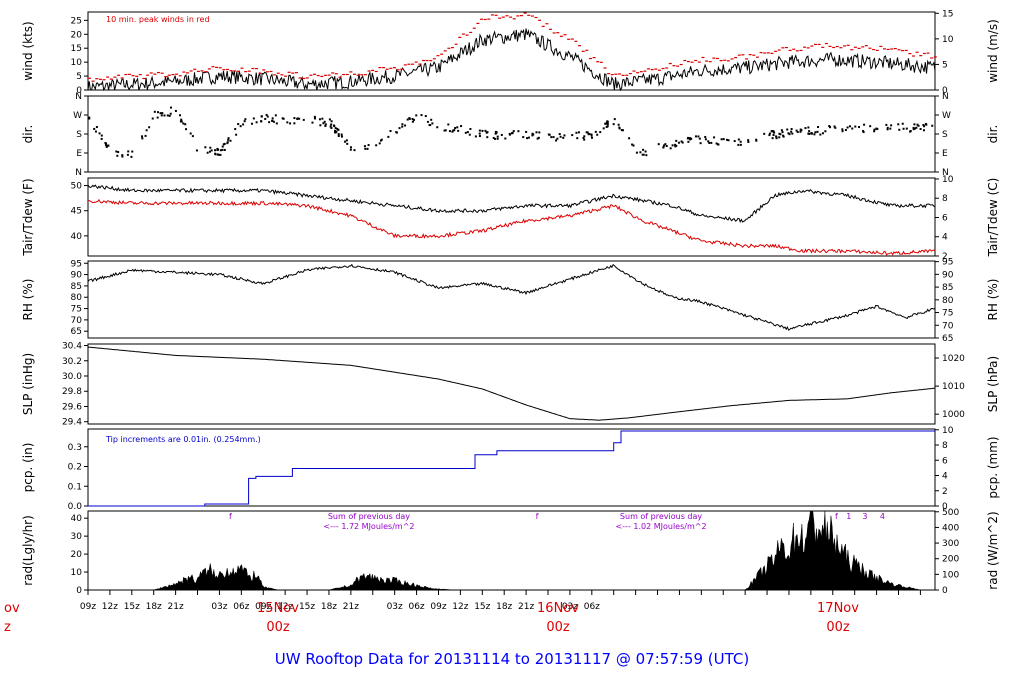 Image resolution: width=1024 pixels, height=700 pixels. What do you see at coordinates (77, 35) in the screenshot?
I see `y-tick-label-left: 20` at bounding box center [77, 35].